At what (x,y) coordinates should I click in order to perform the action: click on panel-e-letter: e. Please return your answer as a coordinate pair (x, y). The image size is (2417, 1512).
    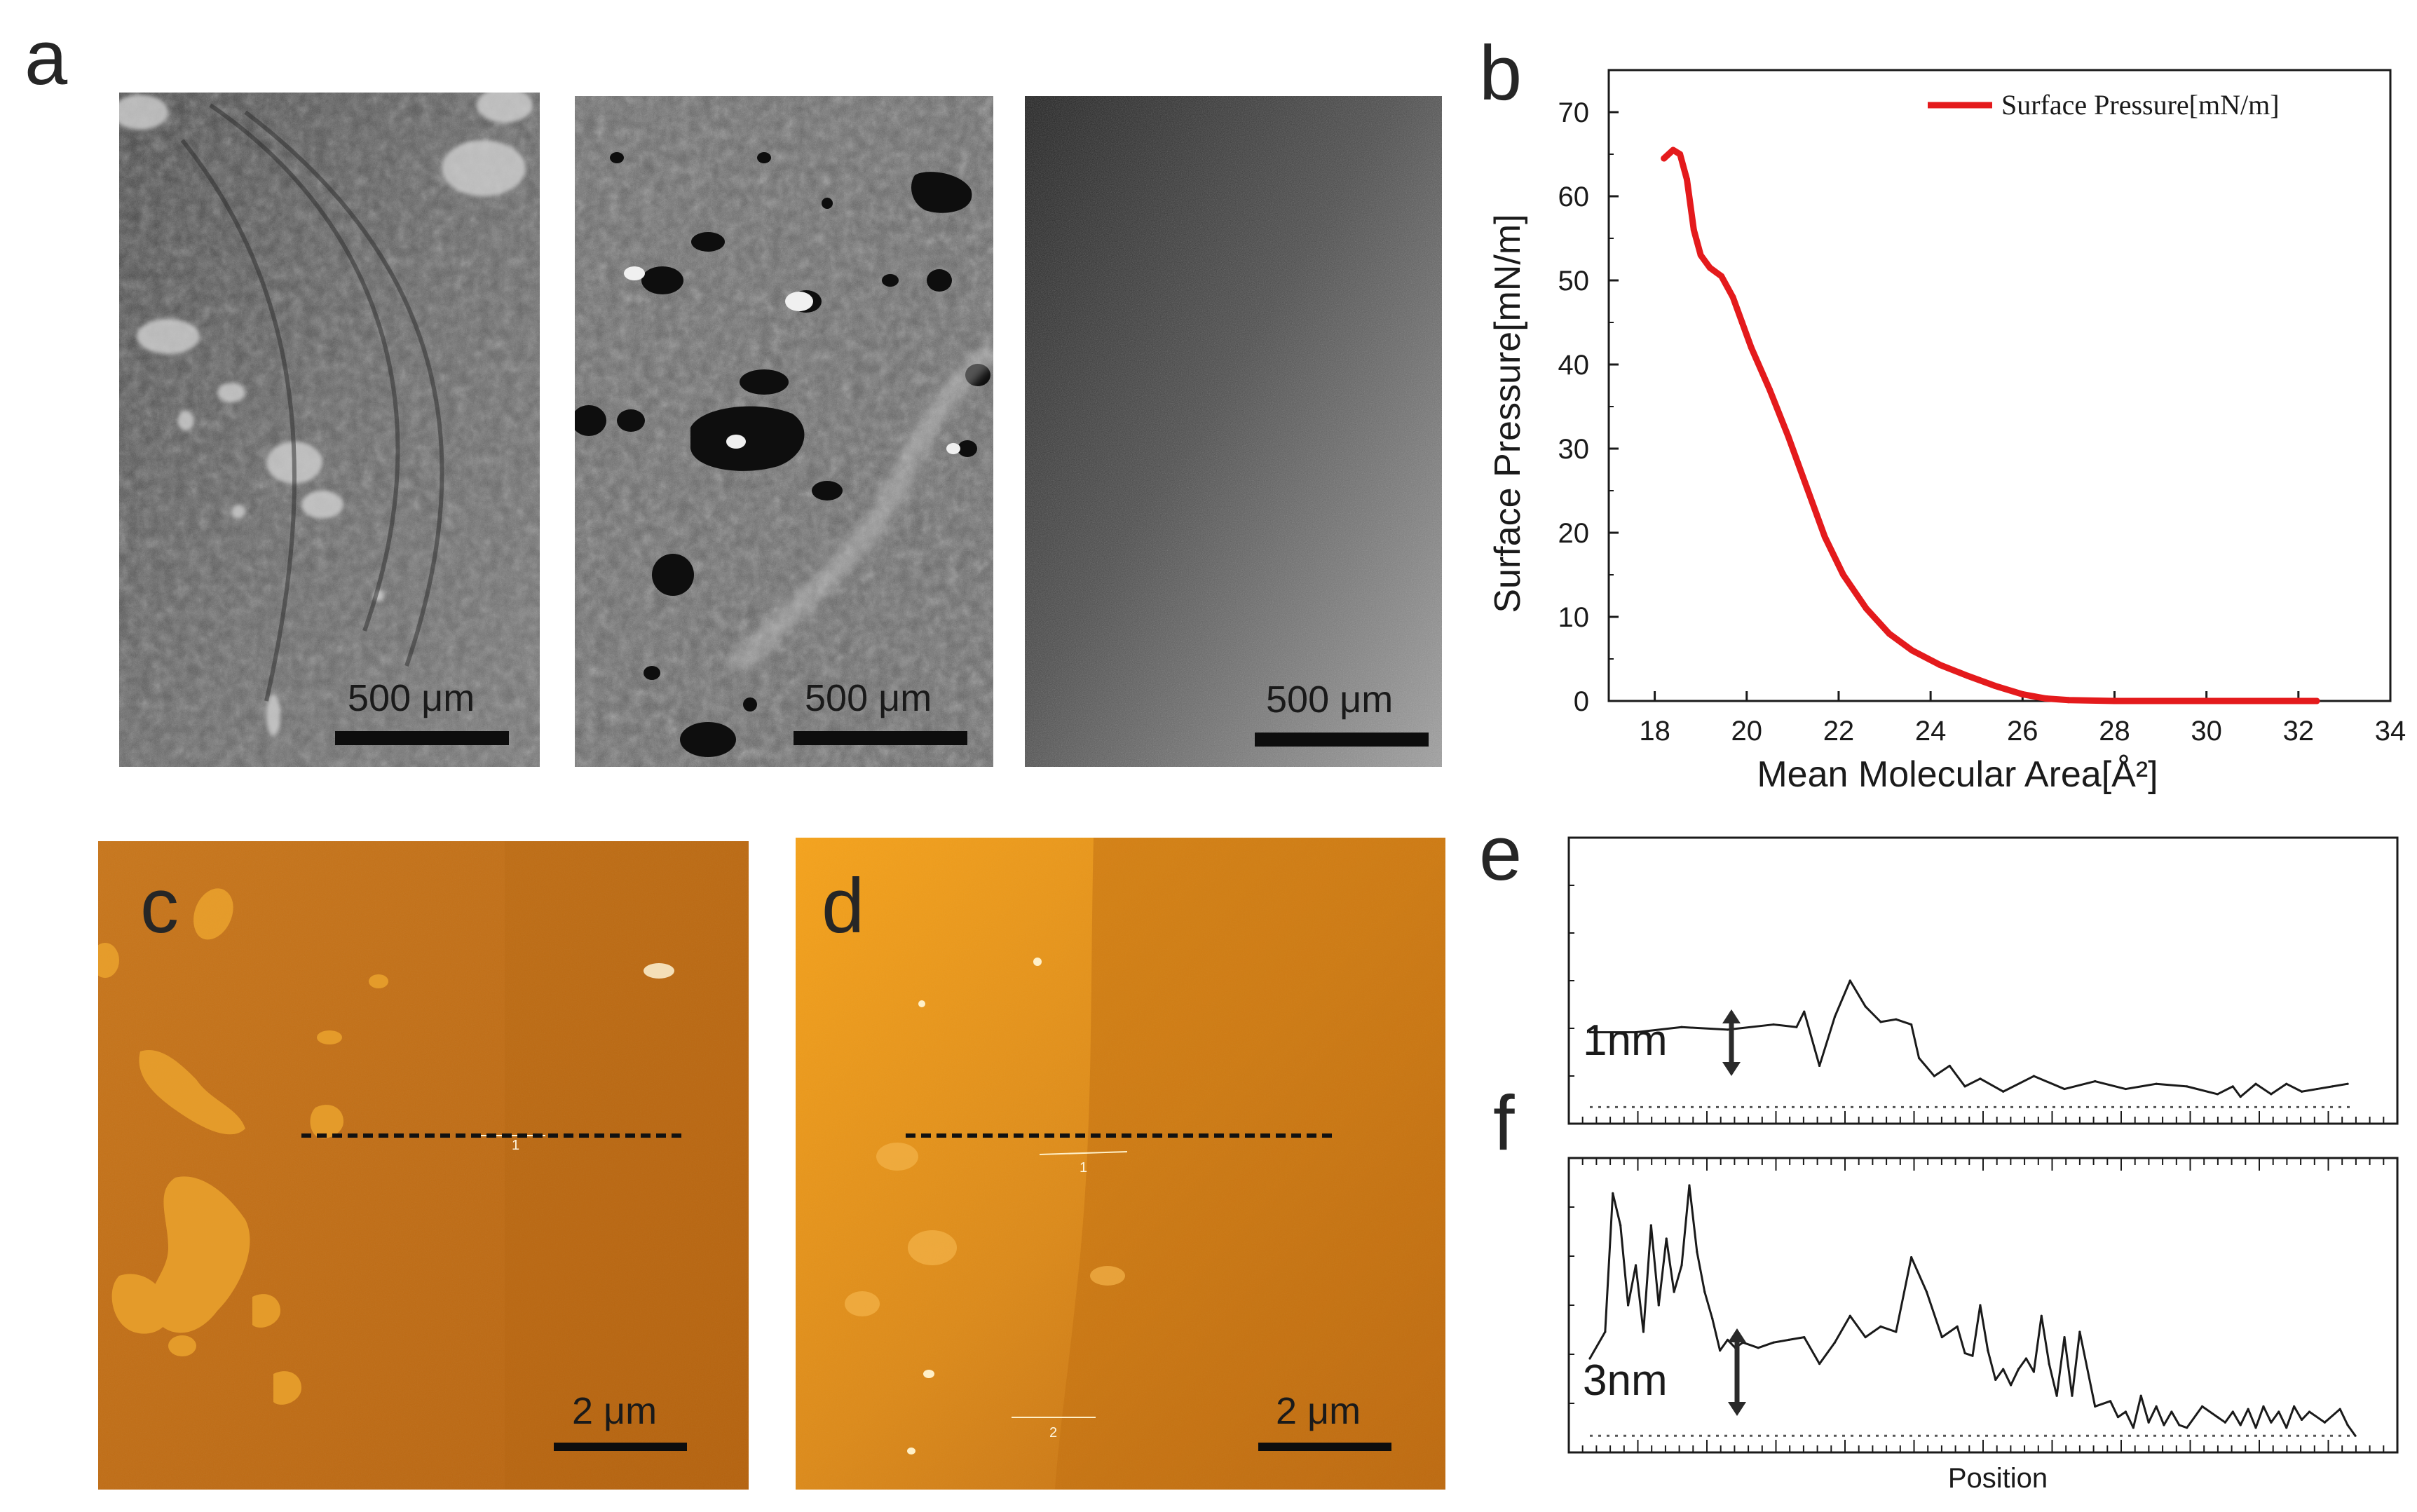
    Looking at the image, I should click on (1501, 854).